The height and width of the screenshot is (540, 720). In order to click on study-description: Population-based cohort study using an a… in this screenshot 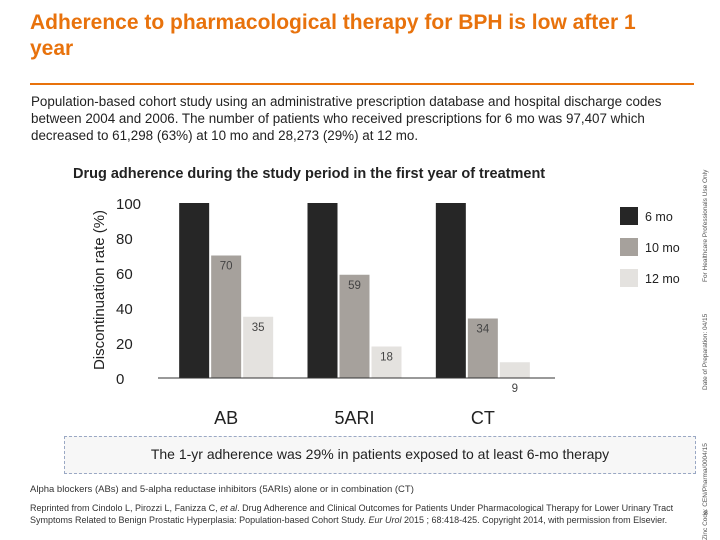, I will do `click(346, 118)`.